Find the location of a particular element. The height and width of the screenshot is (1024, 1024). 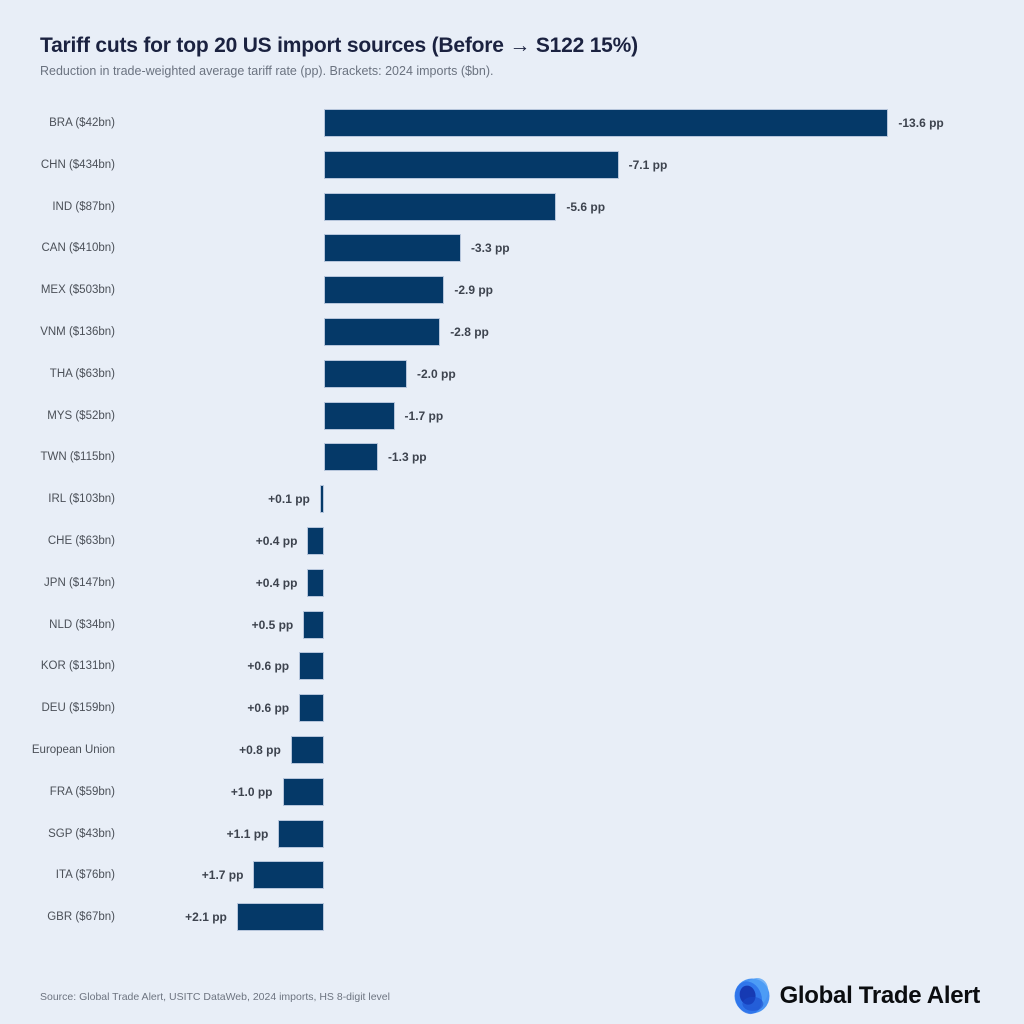

value-label: -1.7 pp is located at coordinates (424, 415).